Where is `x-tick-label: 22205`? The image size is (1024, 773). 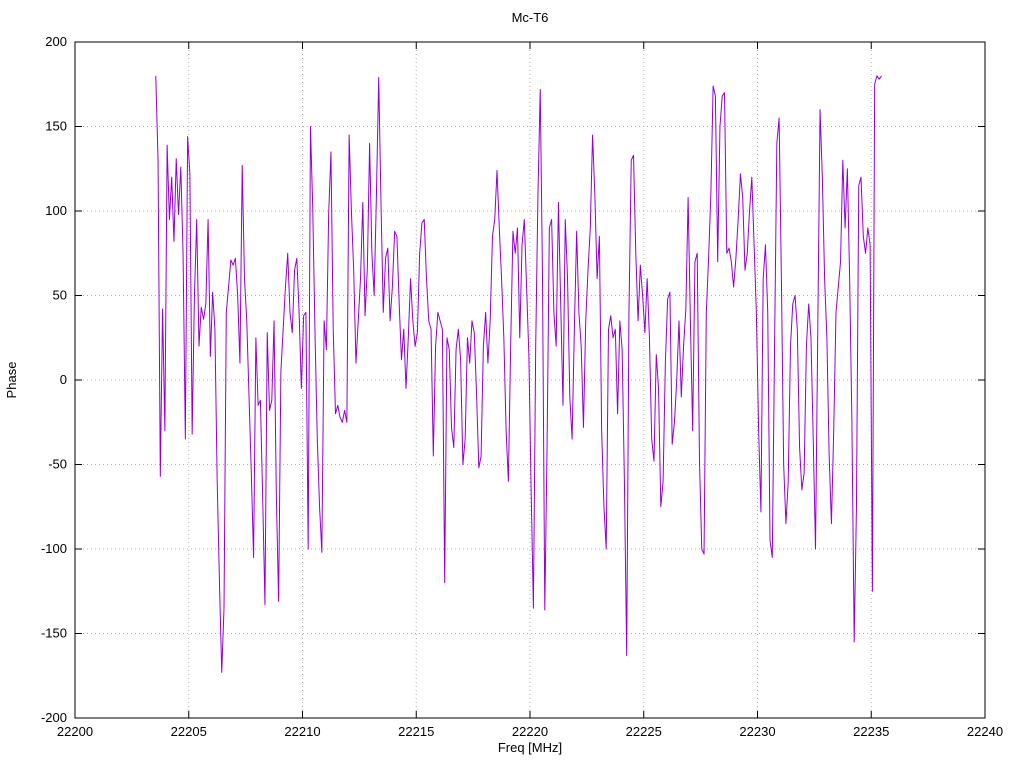 x-tick-label: 22205 is located at coordinates (189, 731).